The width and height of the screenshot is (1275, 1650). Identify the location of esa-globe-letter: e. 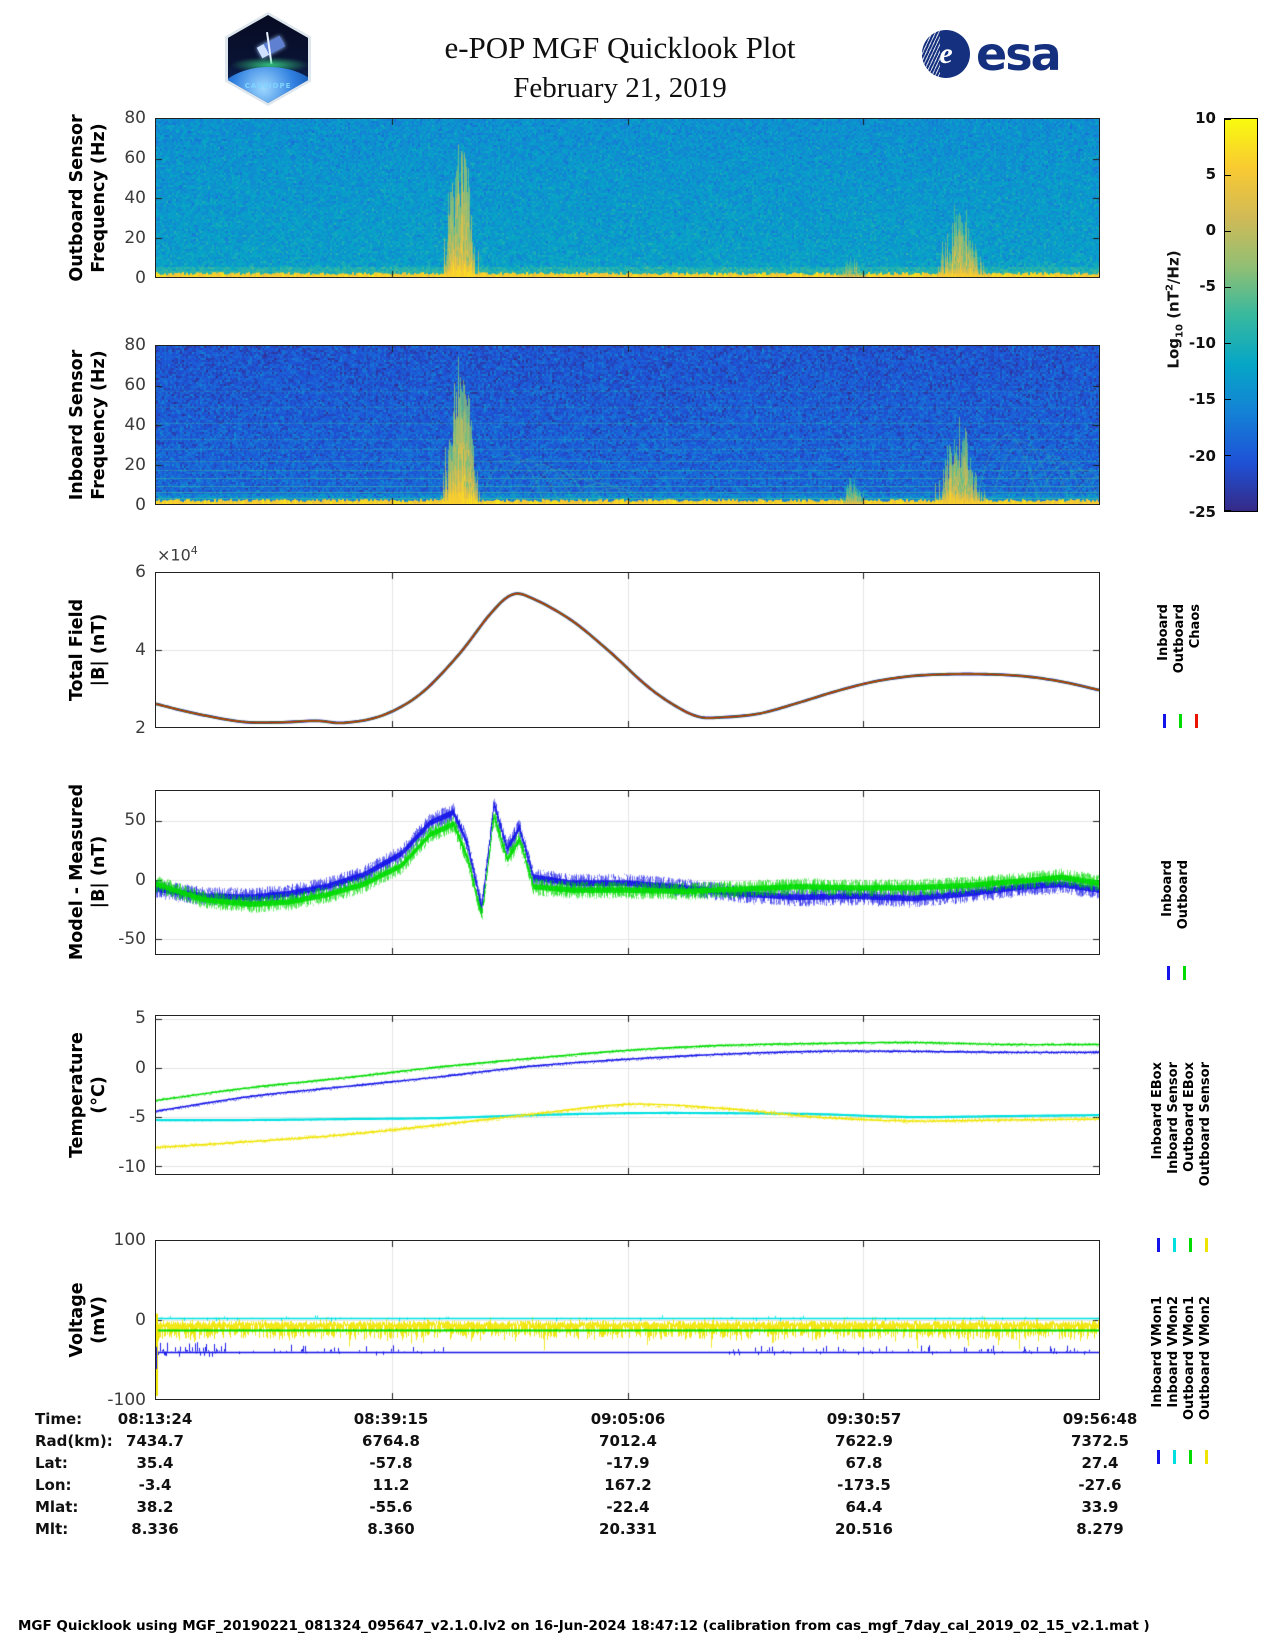
(946, 53).